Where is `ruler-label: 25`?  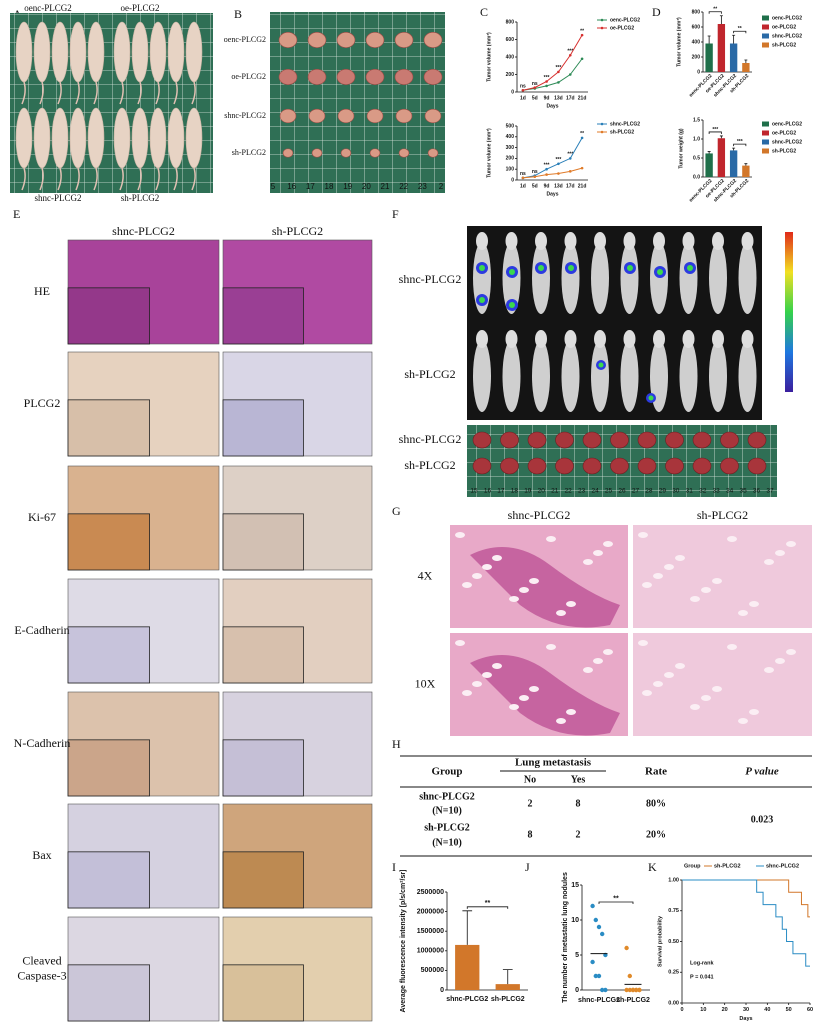 ruler-label: 25 is located at coordinates (609, 491).